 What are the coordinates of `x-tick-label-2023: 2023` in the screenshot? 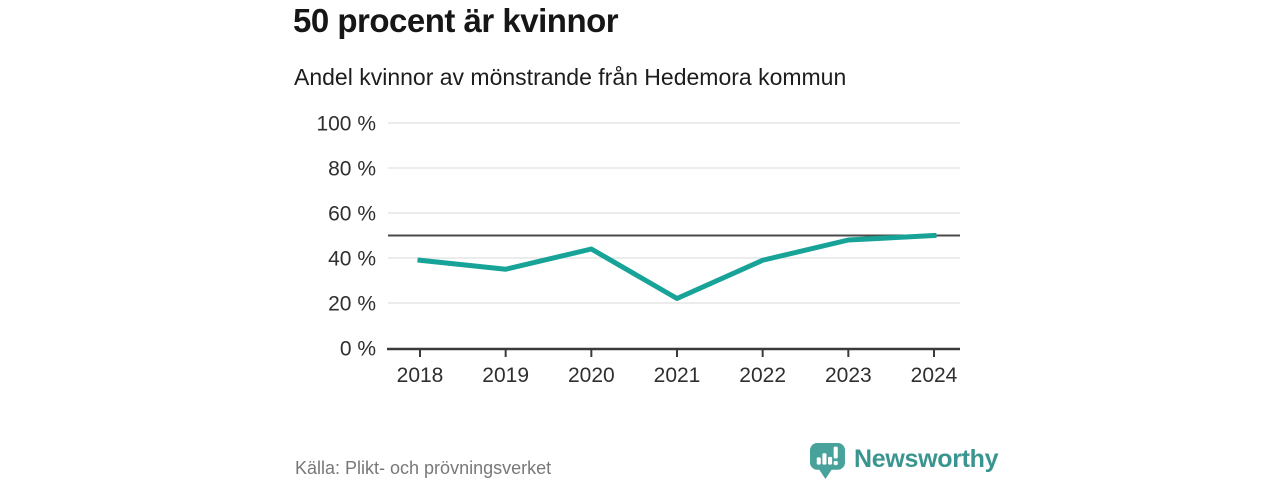 It's located at (848, 375).